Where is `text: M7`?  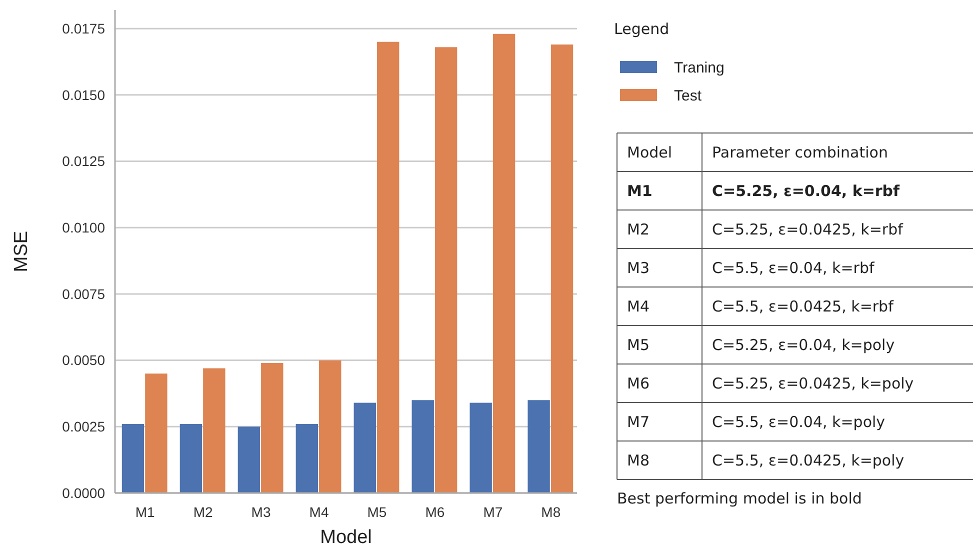
text: M7 is located at coordinates (638, 422).